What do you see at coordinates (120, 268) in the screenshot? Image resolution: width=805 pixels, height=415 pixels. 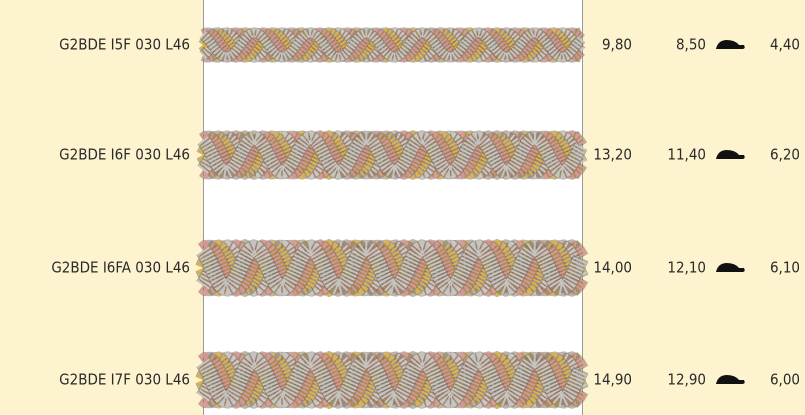 I see `product-code: G2BDE I6FA 030 L46` at bounding box center [120, 268].